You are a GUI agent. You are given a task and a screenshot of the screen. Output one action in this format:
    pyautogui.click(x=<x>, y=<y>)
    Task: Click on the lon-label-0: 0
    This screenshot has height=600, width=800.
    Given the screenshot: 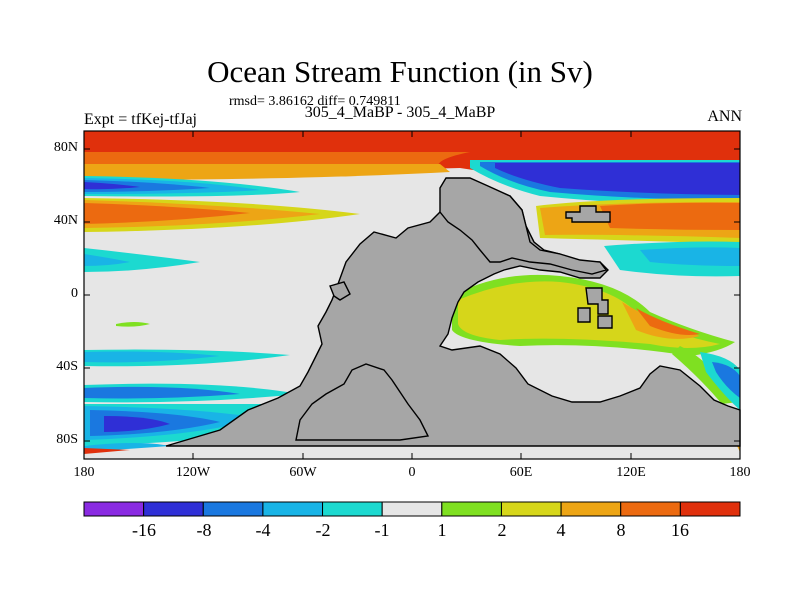 What is the action you would take?
    pyautogui.click(x=412, y=472)
    